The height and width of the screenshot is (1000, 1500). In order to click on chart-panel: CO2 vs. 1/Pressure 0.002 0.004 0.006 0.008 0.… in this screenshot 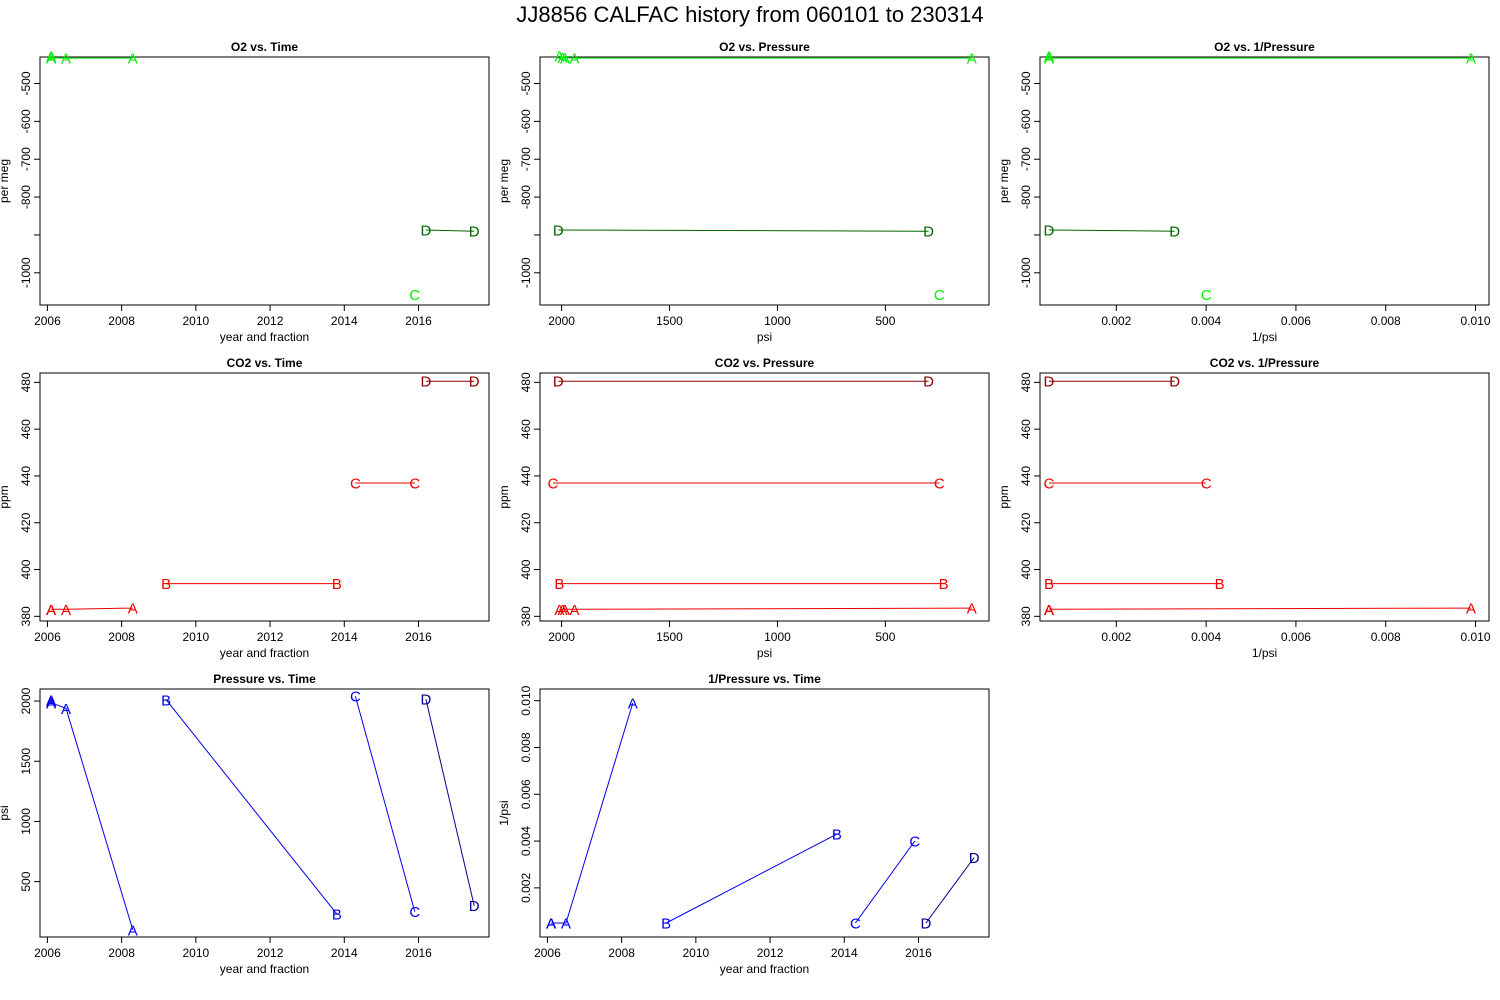, I will do `click(1244, 508)`.